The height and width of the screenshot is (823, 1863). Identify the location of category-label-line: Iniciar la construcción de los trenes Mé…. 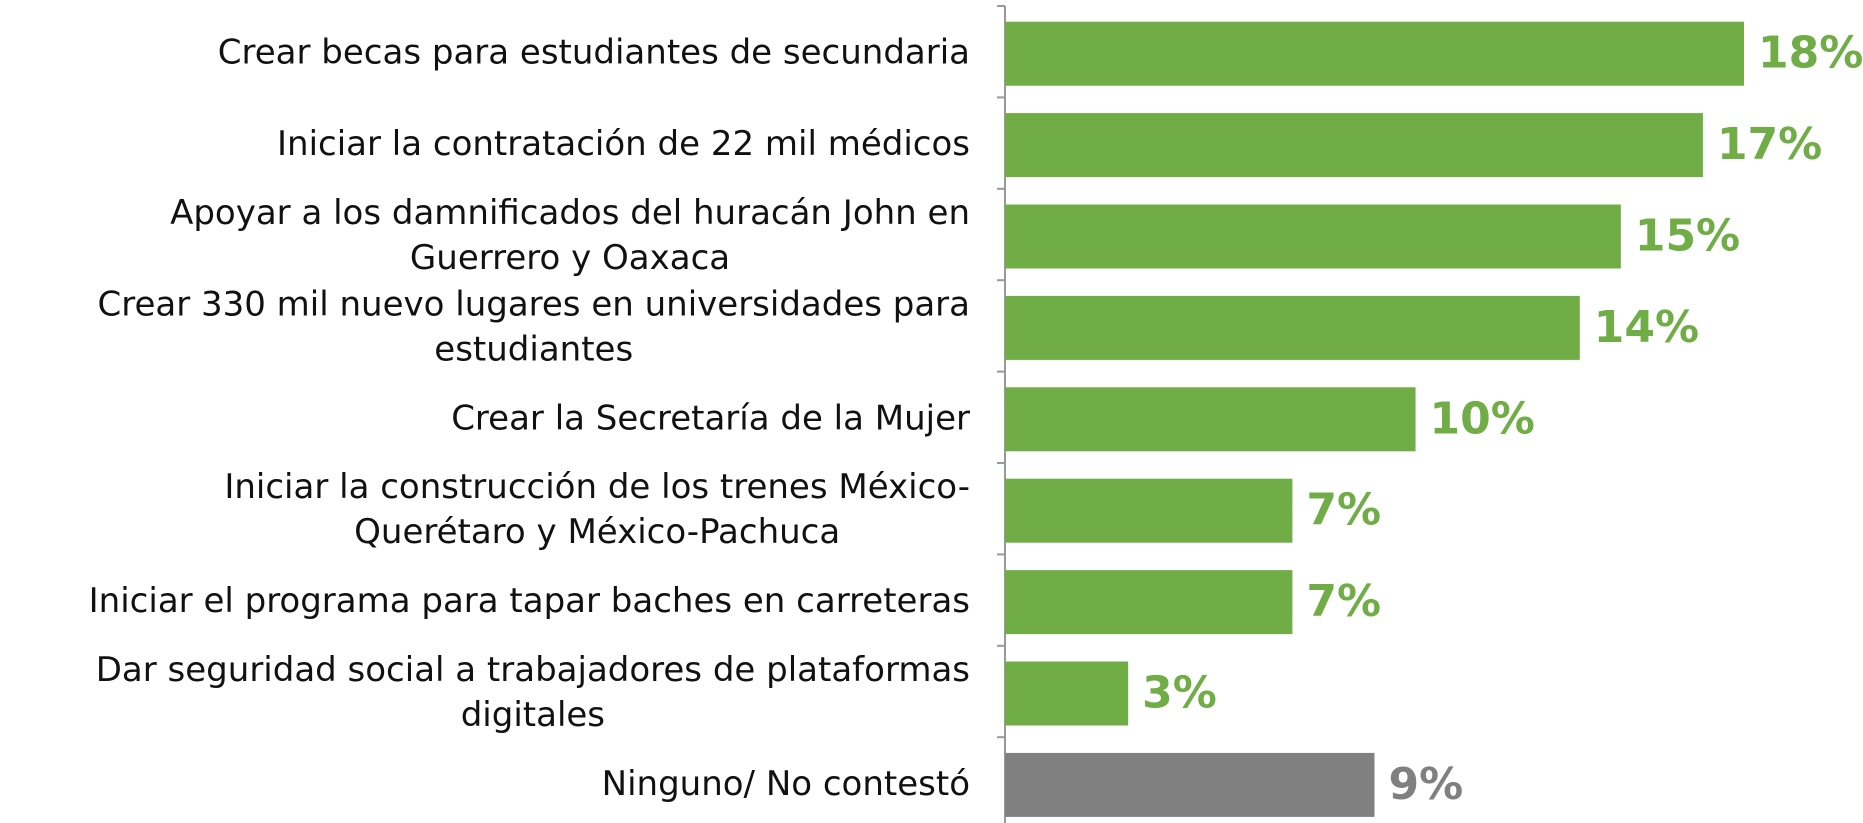
(597, 487).